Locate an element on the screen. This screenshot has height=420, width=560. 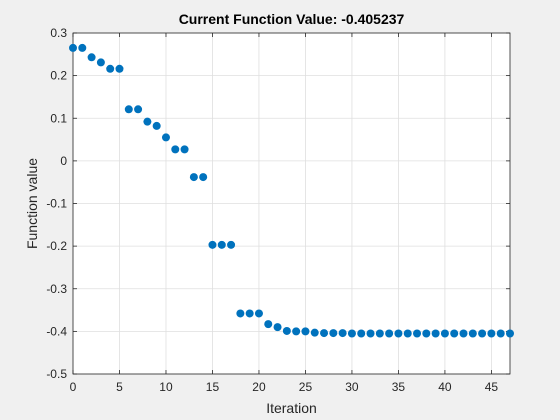
y-tick-label: -0.5 is located at coordinates (56, 374).